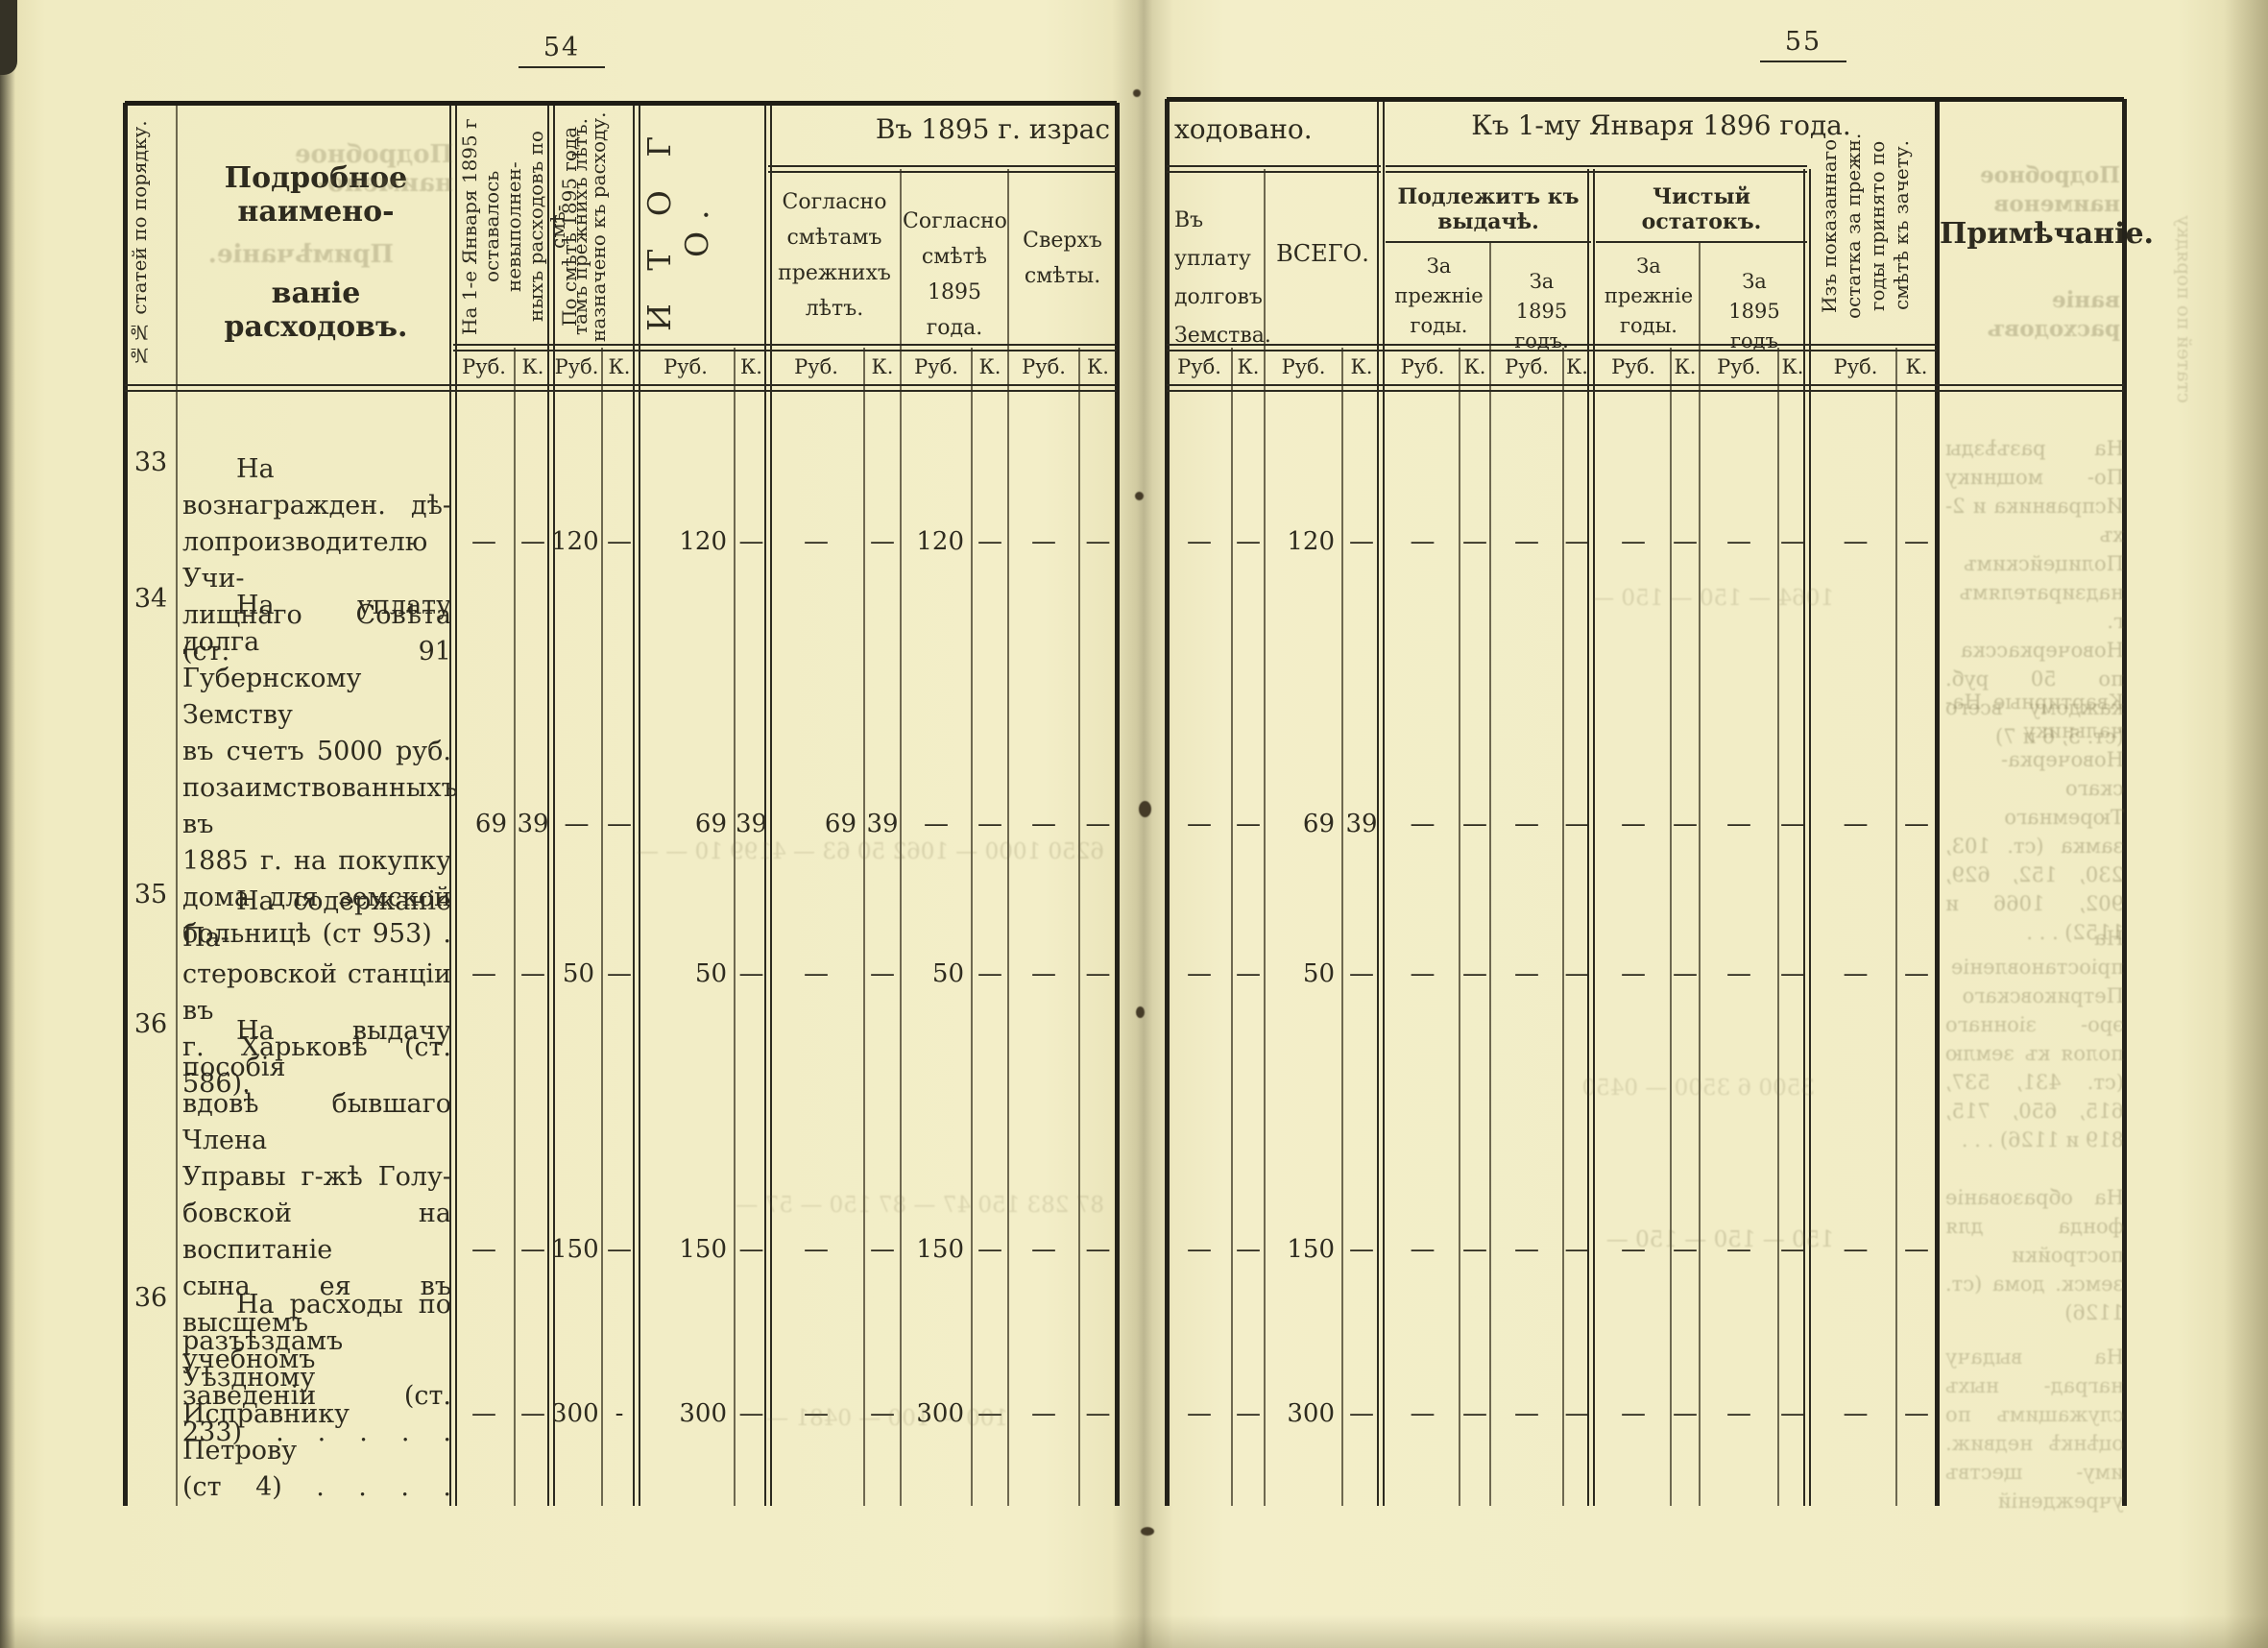 This screenshot has width=2268, height=1648. What do you see at coordinates (305, 561) in the screenshot?
I see `row-text-line: лопроизводителю Учи-` at bounding box center [305, 561].